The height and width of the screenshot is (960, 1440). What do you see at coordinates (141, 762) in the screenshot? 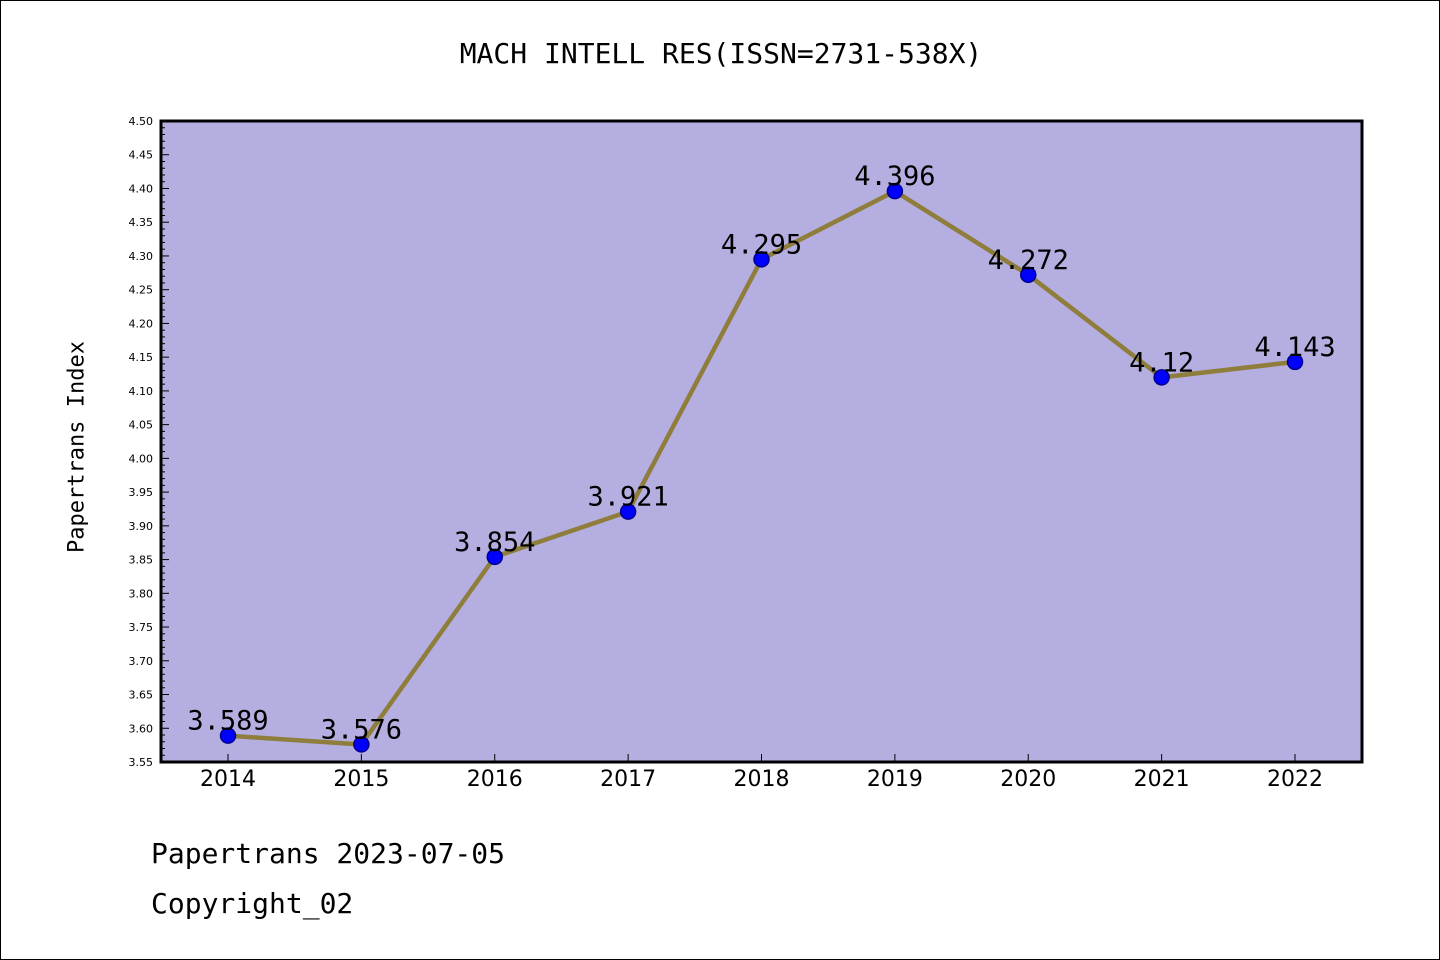
I see `y-tick-label: 3.55` at bounding box center [141, 762].